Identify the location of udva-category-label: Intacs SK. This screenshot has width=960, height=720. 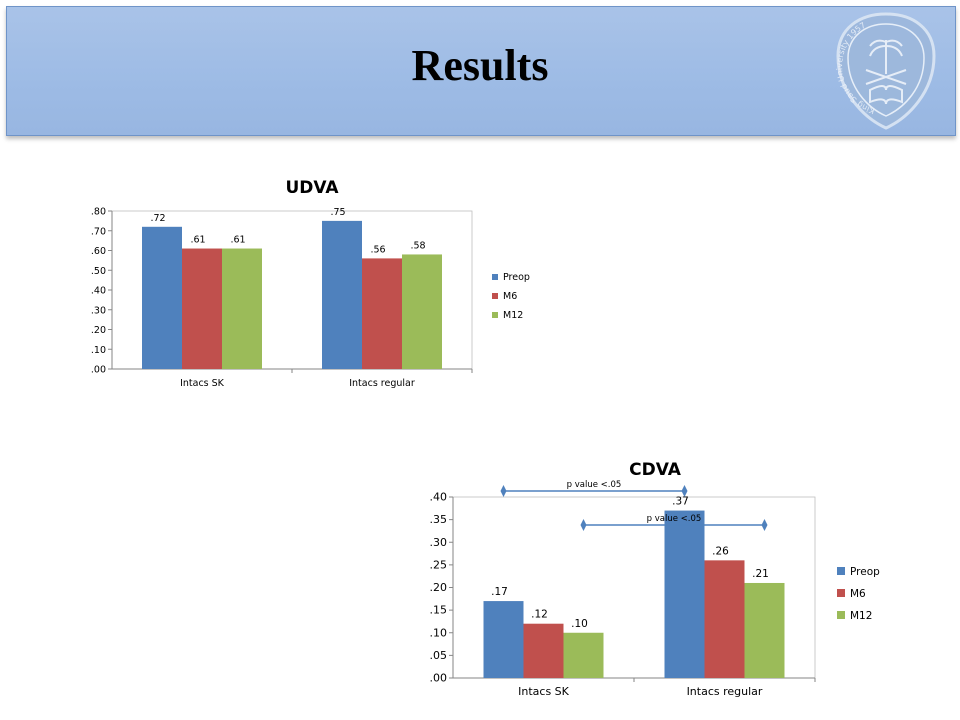
(202, 383).